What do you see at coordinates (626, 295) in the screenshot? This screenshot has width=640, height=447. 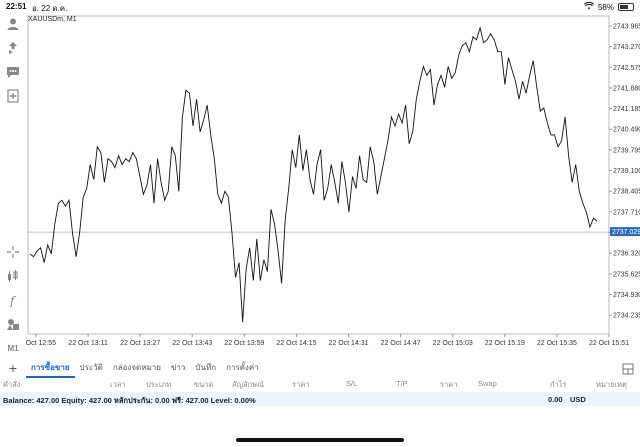 I see `y-tick-label: 2734.930` at bounding box center [626, 295].